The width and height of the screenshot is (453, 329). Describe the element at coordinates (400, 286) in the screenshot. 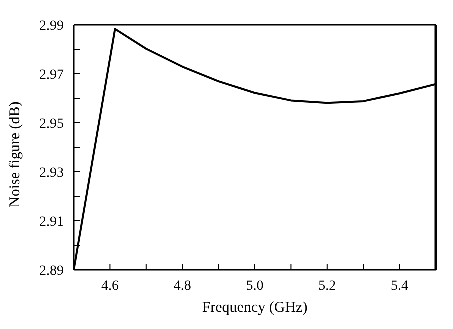

I see `x-tick-label: 5.4` at that location.